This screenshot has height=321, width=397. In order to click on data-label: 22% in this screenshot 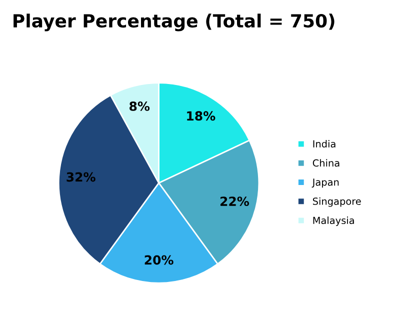, I will do `click(235, 201)`.